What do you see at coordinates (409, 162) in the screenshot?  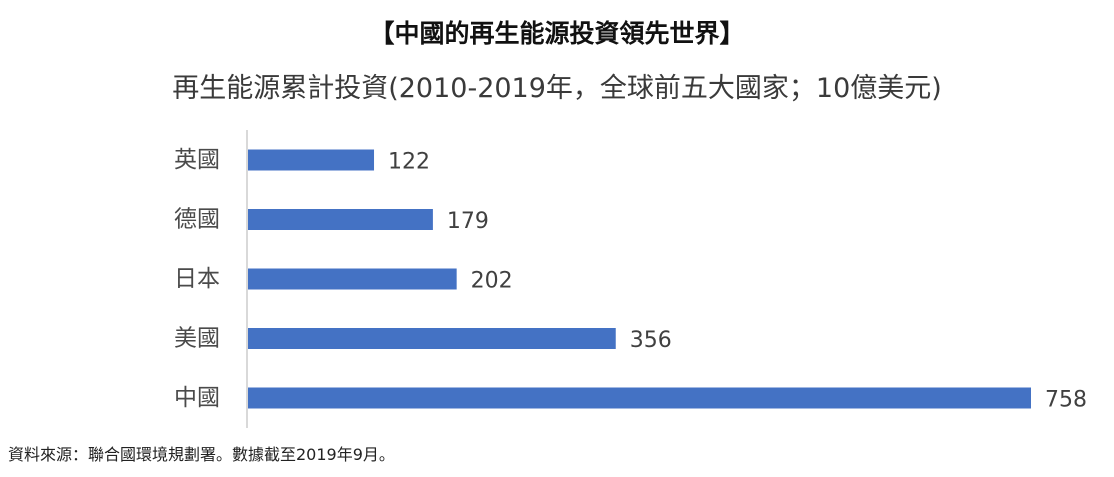 I see `data-label: 122` at bounding box center [409, 162].